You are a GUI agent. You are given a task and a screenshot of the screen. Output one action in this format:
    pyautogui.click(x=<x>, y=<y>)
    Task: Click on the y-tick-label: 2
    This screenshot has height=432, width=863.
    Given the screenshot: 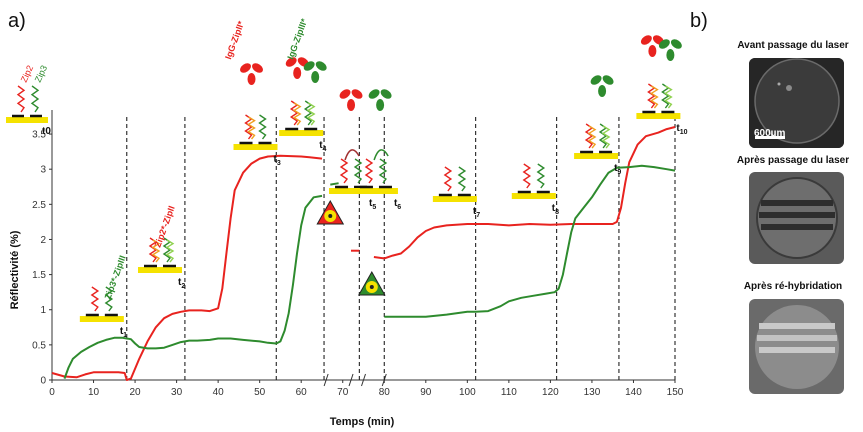 What is the action you would take?
    pyautogui.click(x=43, y=240)
    